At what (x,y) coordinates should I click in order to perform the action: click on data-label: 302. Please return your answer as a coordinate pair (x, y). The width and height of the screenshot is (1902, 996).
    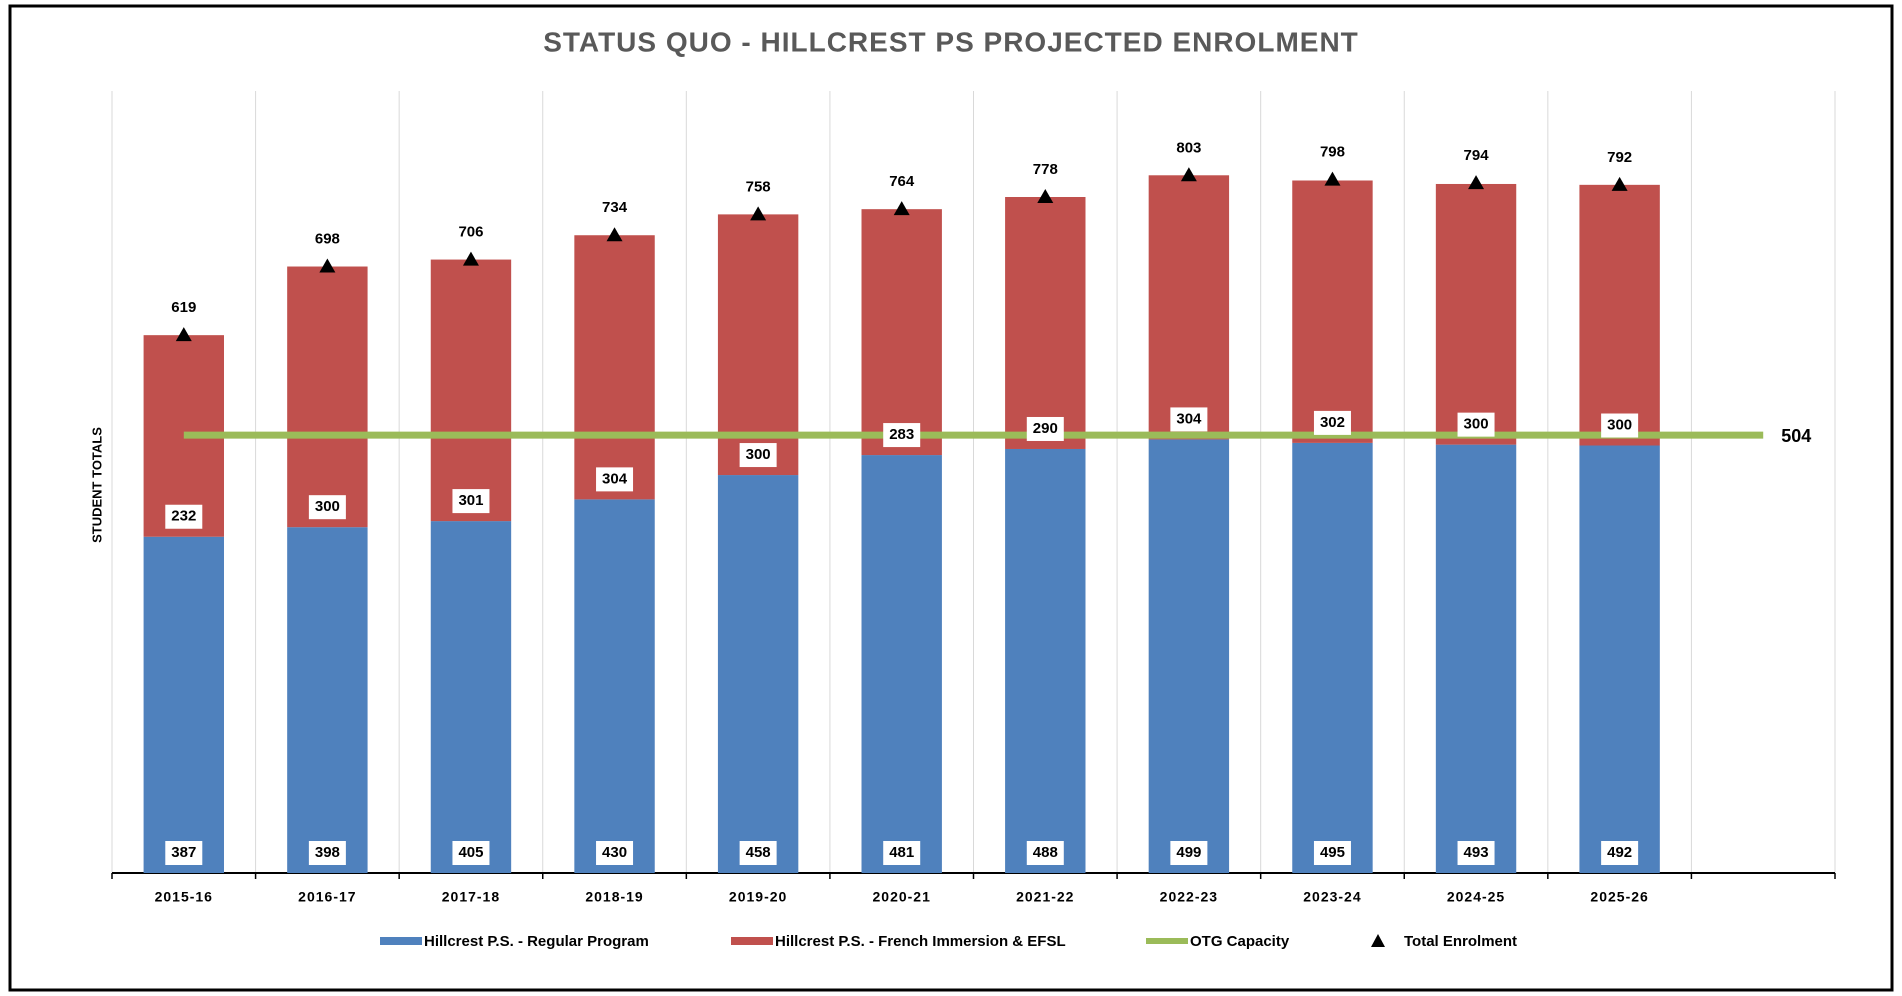
    Looking at the image, I should click on (1332, 422).